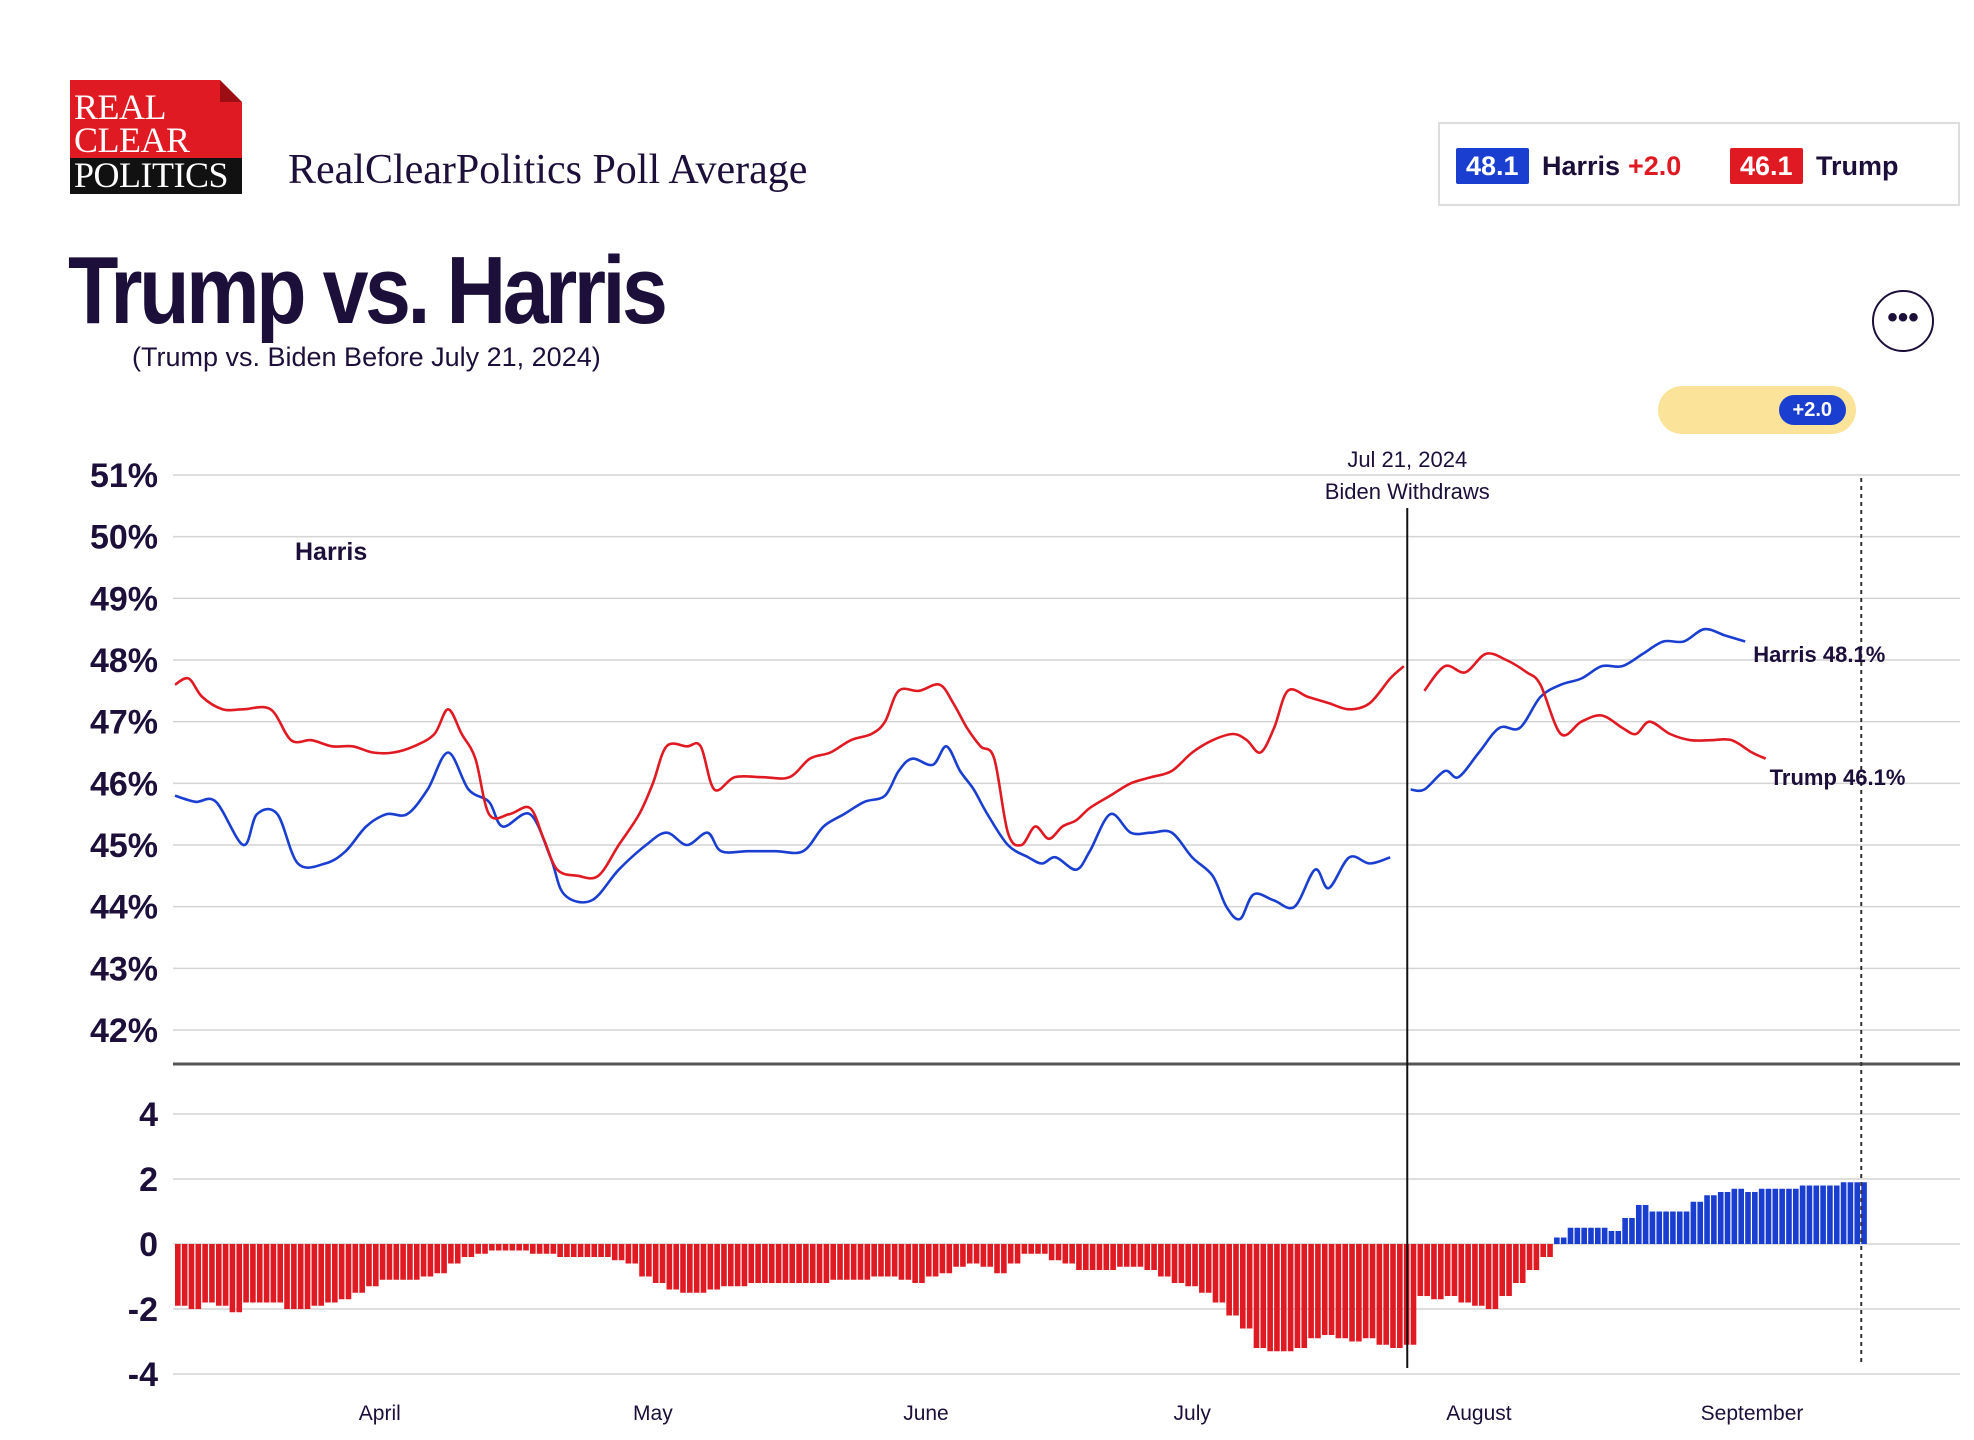  Describe the element at coordinates (1021, 1267) in the screenshot. I see `spread-bars` at that location.